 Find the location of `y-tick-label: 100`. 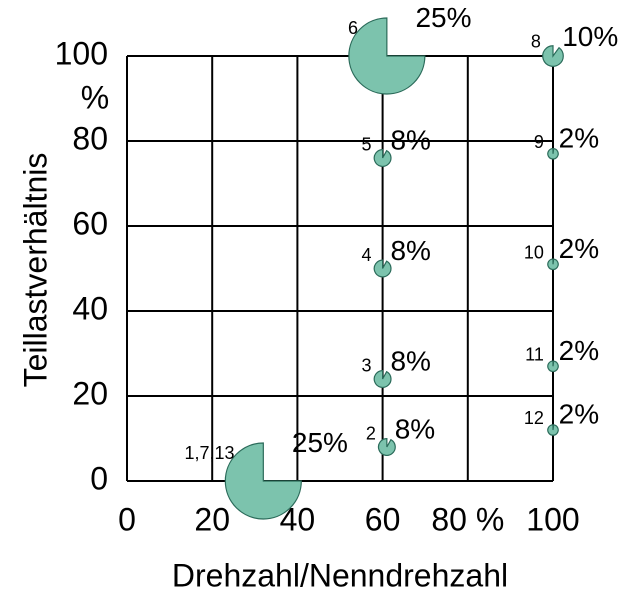

y-tick-label: 100 is located at coordinates (81, 53).